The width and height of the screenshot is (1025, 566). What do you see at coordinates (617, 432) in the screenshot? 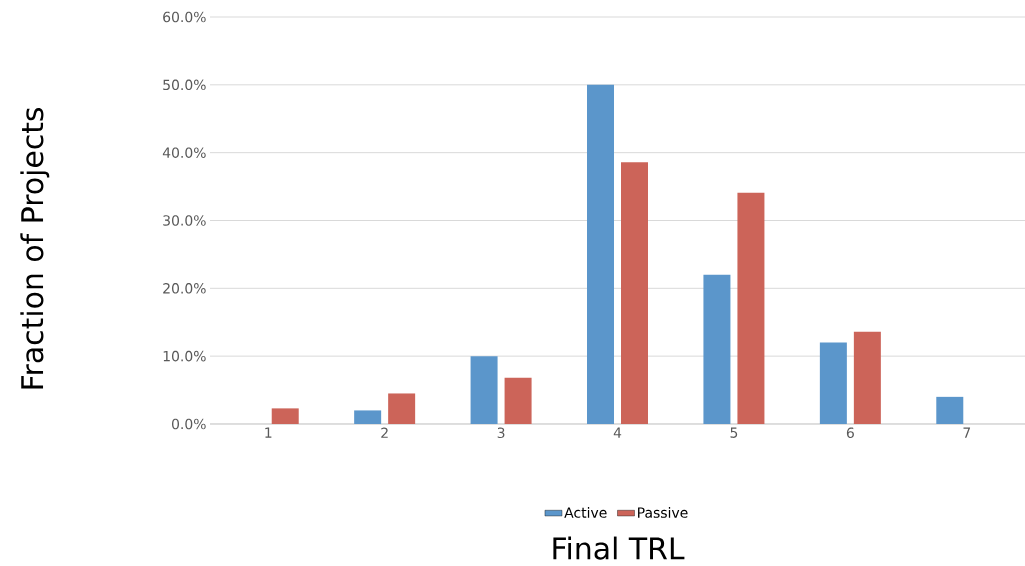
I see `x-tick-label: 4` at bounding box center [617, 432].